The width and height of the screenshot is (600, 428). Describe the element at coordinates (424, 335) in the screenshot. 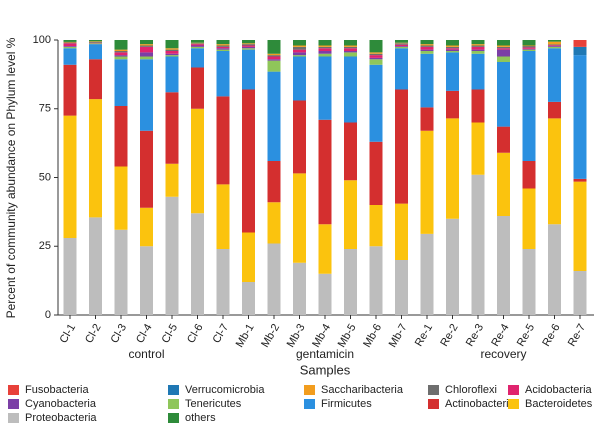

I see `x-tick-label: Re-1` at that location.